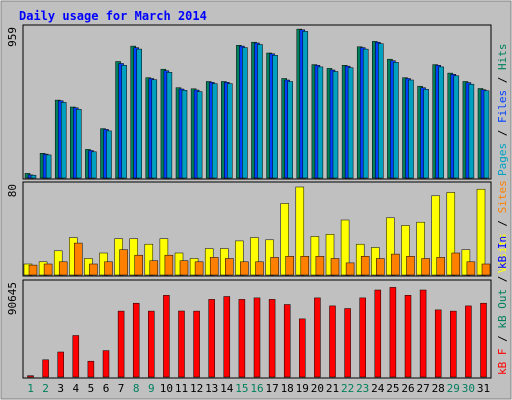 The height and width of the screenshot is (400, 512). What do you see at coordinates (287, 388) in the screenshot?
I see `x-tick-label-day-18: 18` at bounding box center [287, 388].